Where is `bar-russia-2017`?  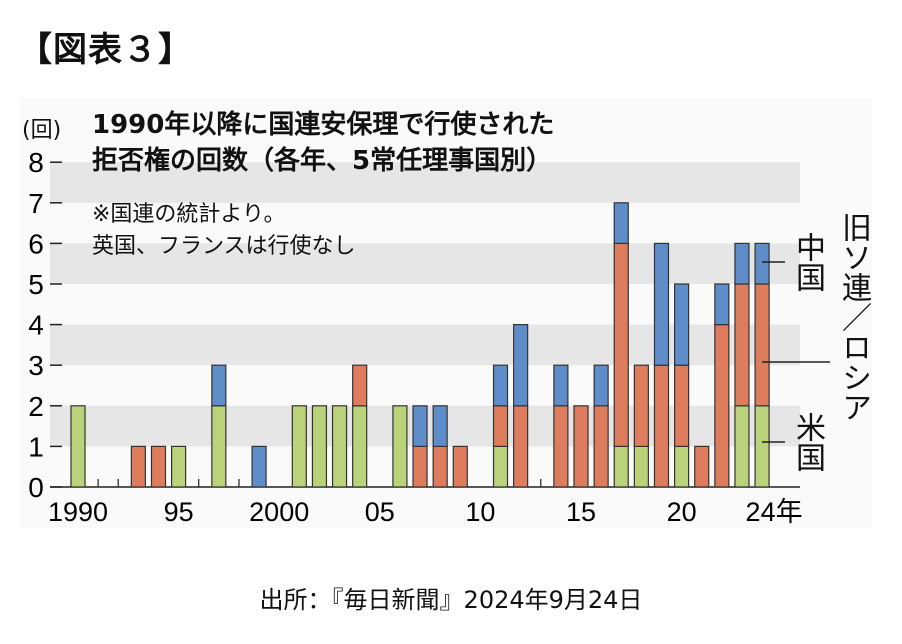 bar-russia-2017 is located at coordinates (621, 344).